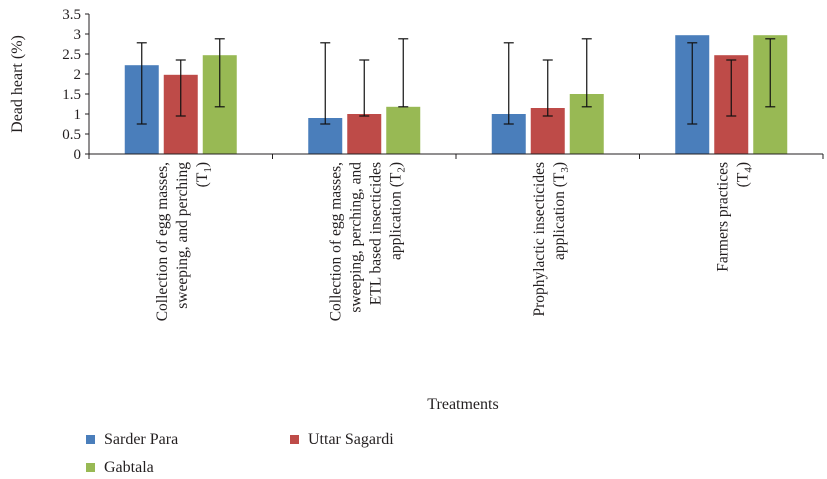 Image resolution: width=827 pixels, height=479 pixels. Describe the element at coordinates (76, 85) in the screenshot. I see `y-axis: 0 0.5 1 1.5 2 2.5 3 3.5` at that location.